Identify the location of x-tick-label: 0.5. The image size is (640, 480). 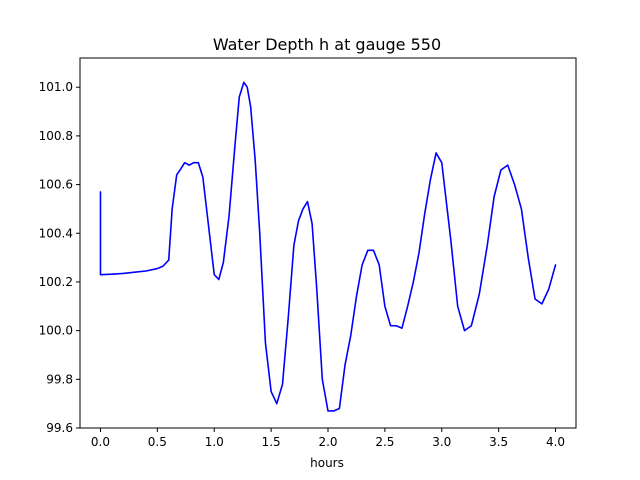
(157, 442).